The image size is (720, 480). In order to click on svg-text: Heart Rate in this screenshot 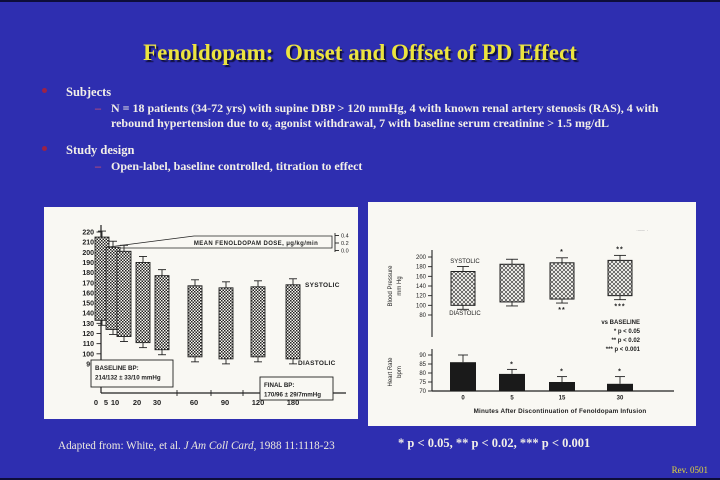, I will do `click(391, 372)`.